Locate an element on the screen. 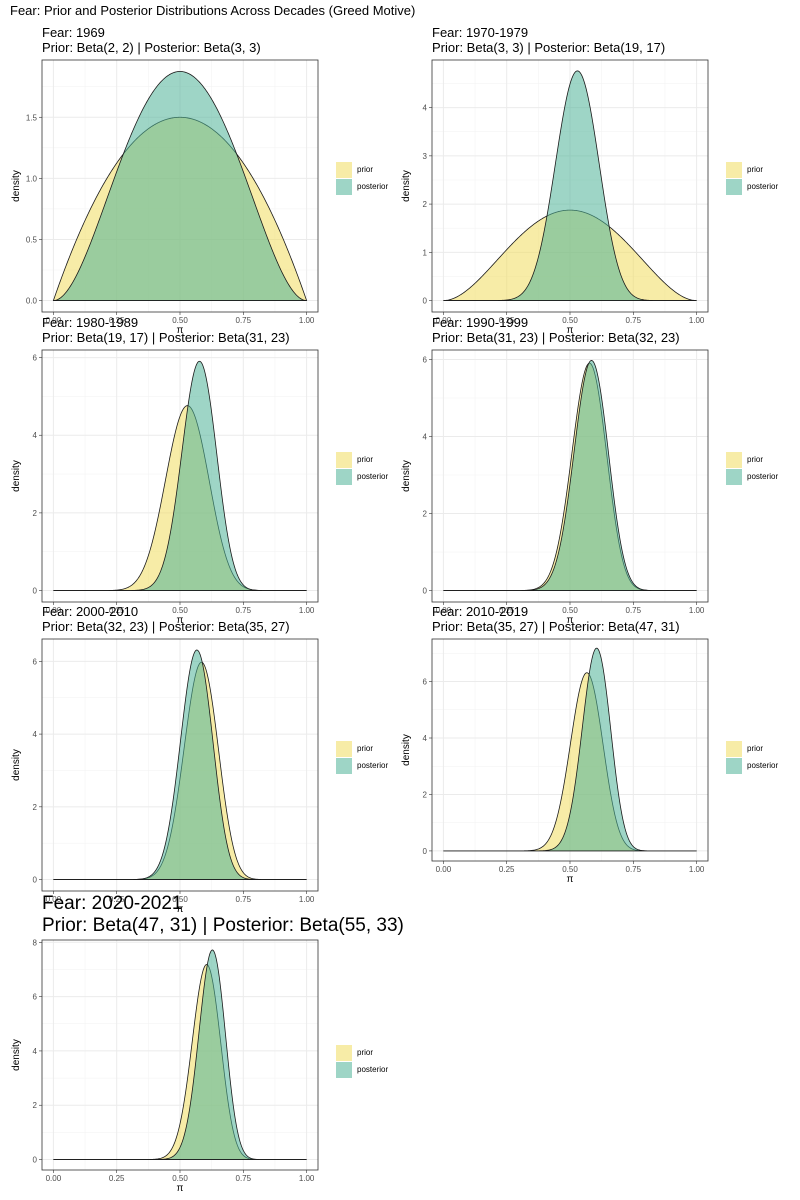 The width and height of the screenshot is (800, 1200). panel-title-line: Fear: 2020-2021 is located at coordinates (112, 903).